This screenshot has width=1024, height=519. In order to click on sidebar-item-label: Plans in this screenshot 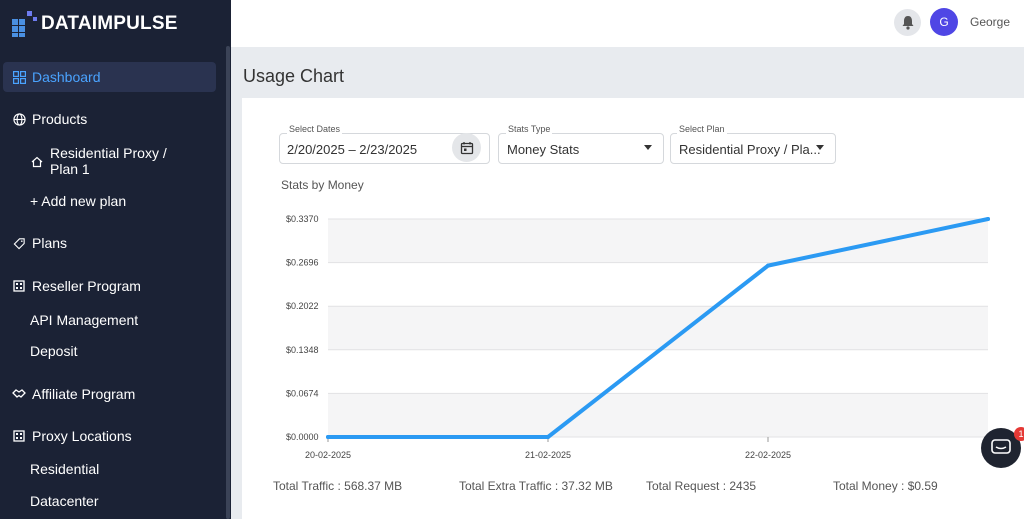, I will do `click(50, 243)`.